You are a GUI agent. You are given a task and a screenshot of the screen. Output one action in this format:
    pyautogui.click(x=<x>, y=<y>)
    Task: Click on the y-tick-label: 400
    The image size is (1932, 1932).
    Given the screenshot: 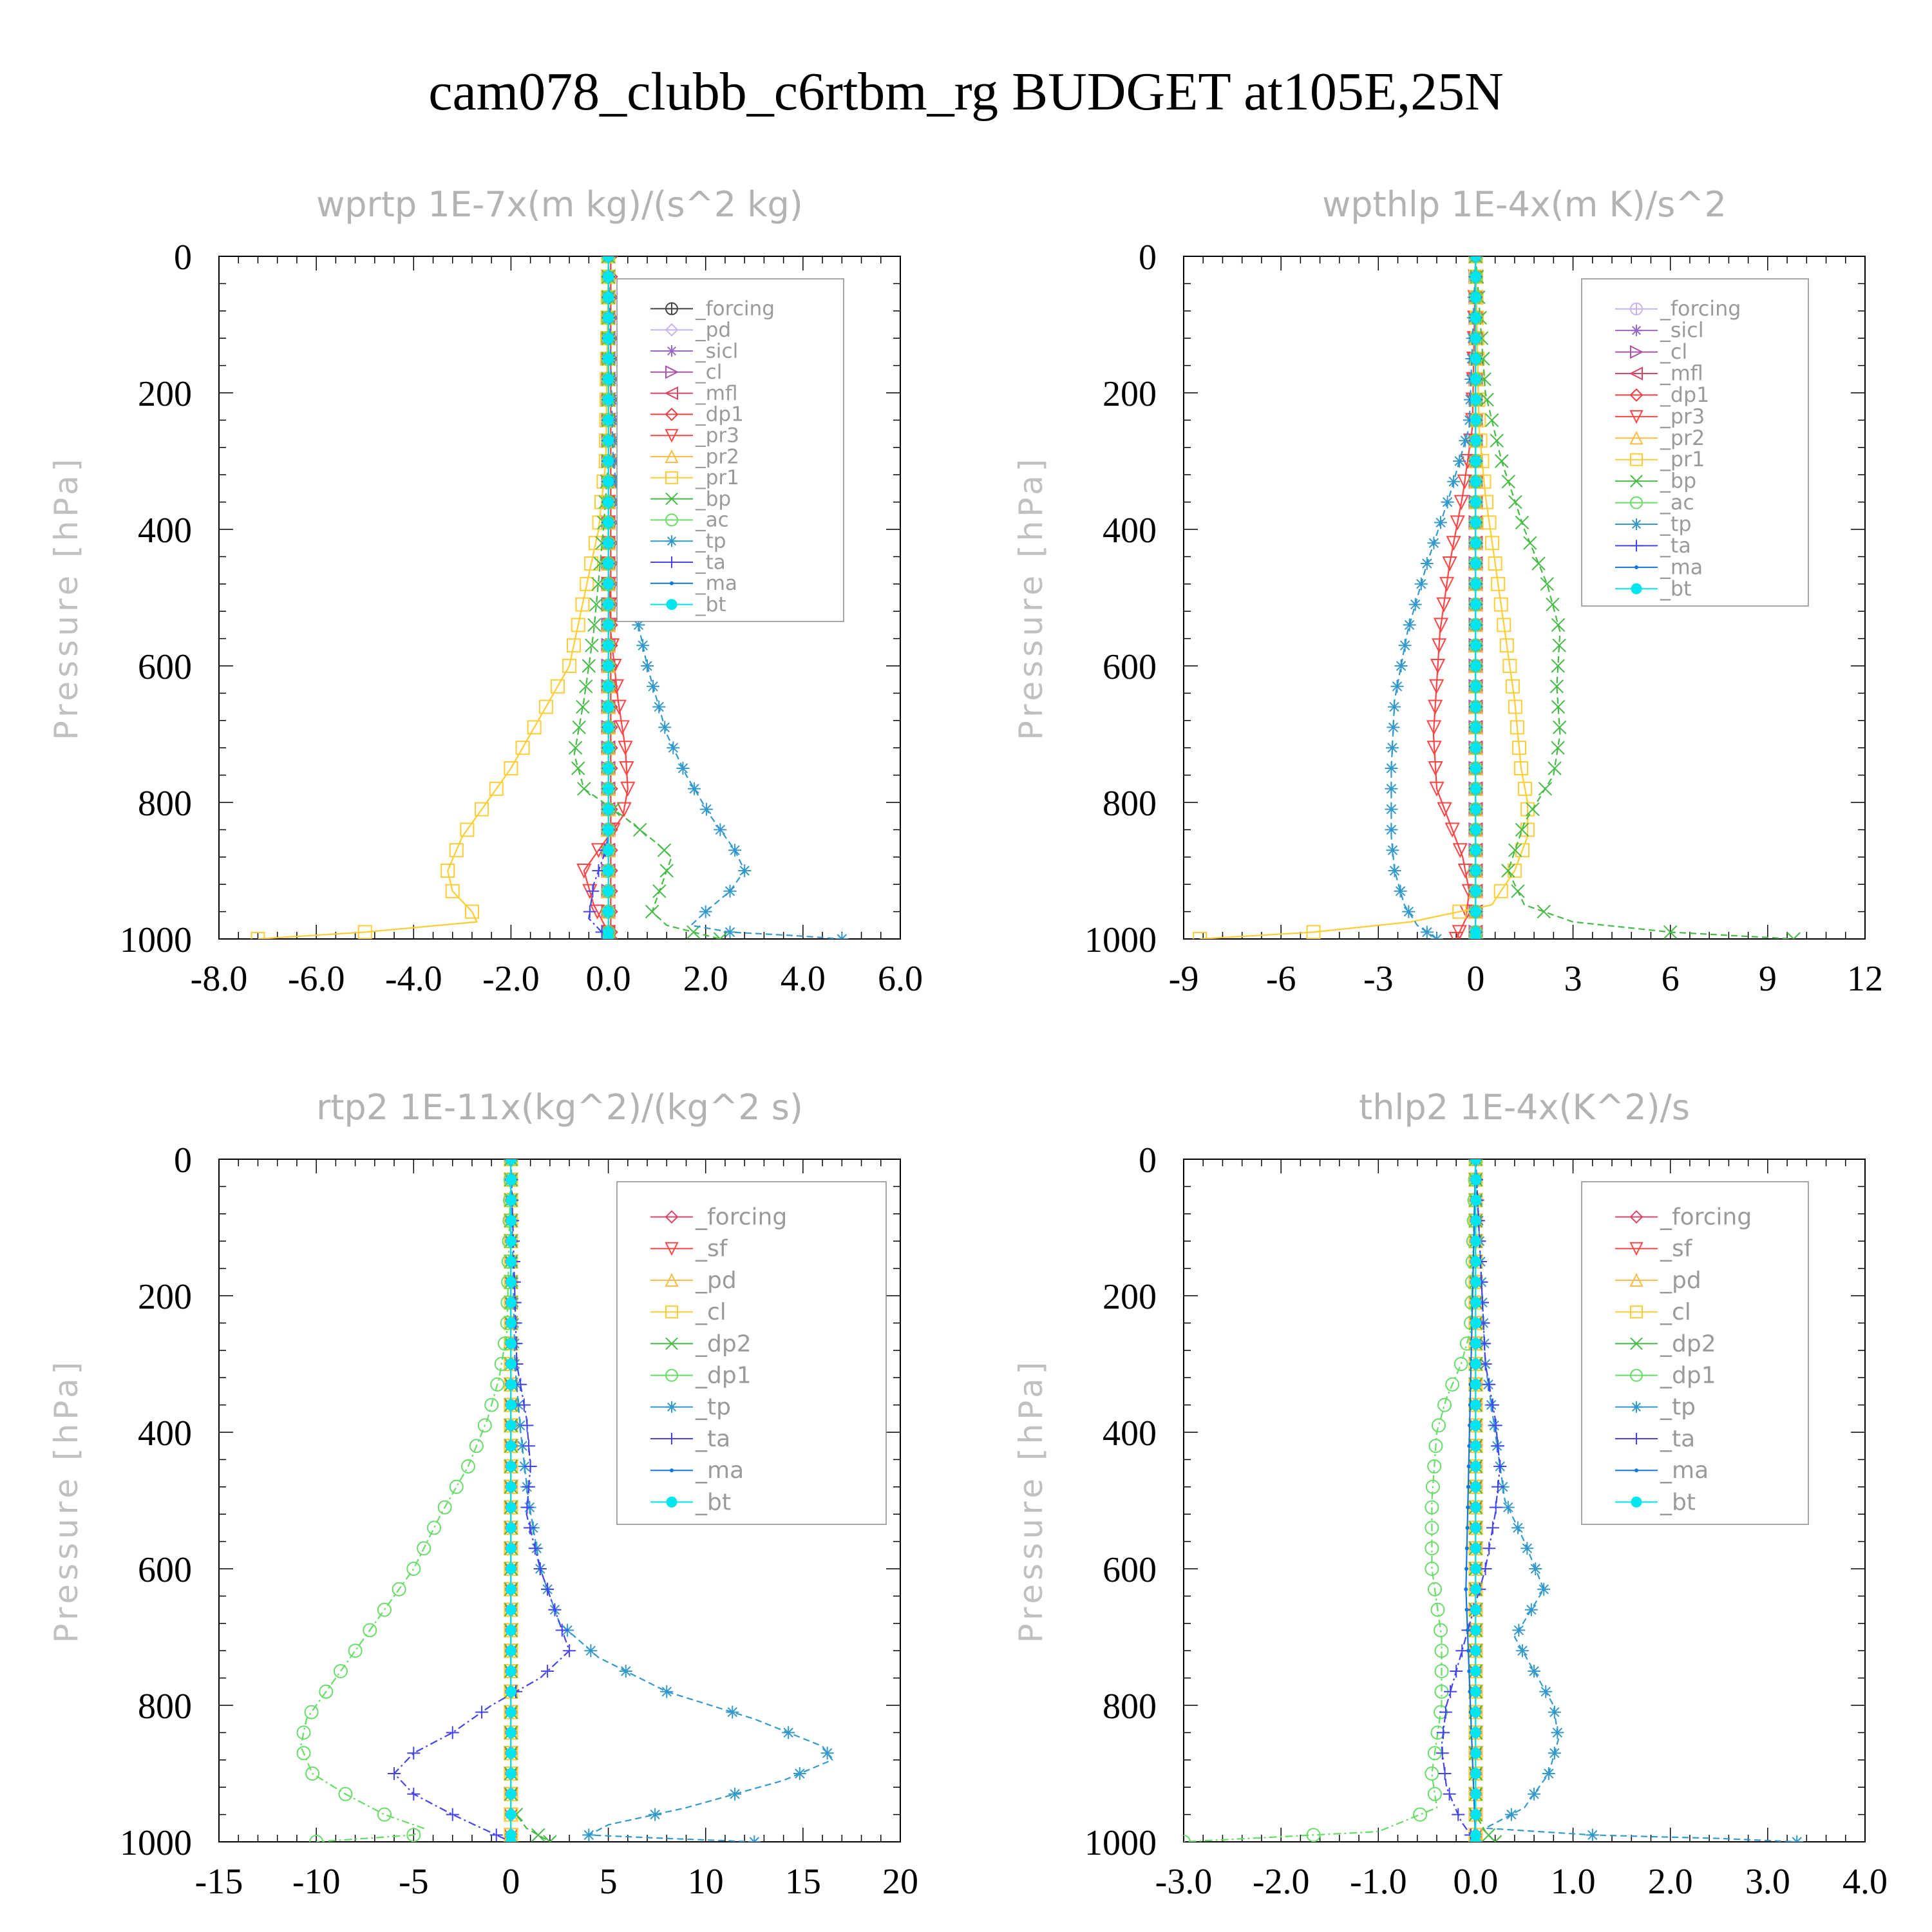 What is the action you would take?
    pyautogui.click(x=165, y=531)
    